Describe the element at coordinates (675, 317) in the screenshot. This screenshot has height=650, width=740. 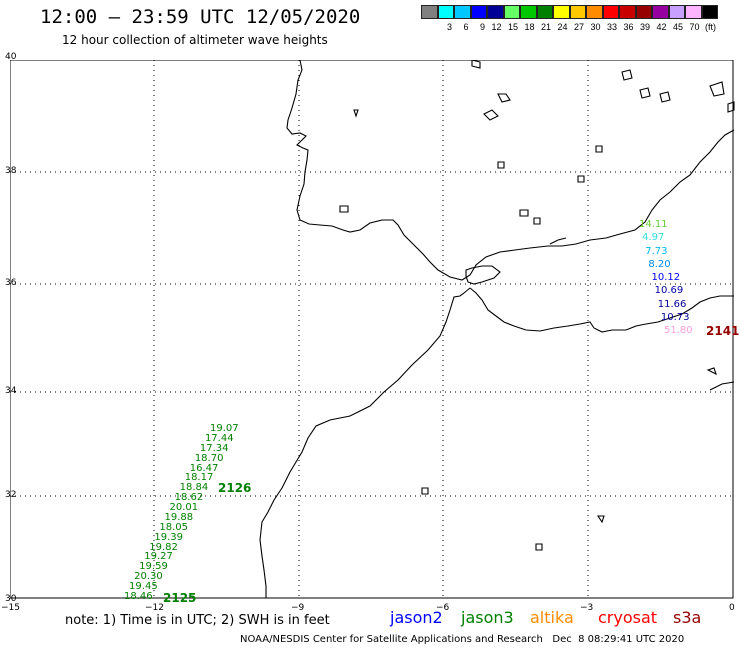
I see `wave-height-value: 10.73` at that location.